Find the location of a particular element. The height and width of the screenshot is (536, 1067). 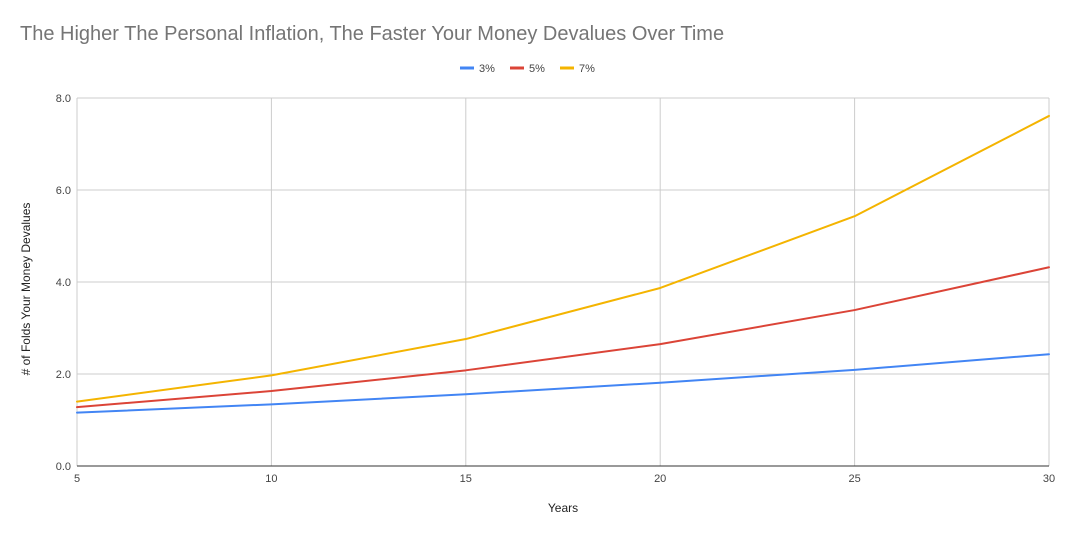

y-tick-label: 6.0 is located at coordinates (63, 191).